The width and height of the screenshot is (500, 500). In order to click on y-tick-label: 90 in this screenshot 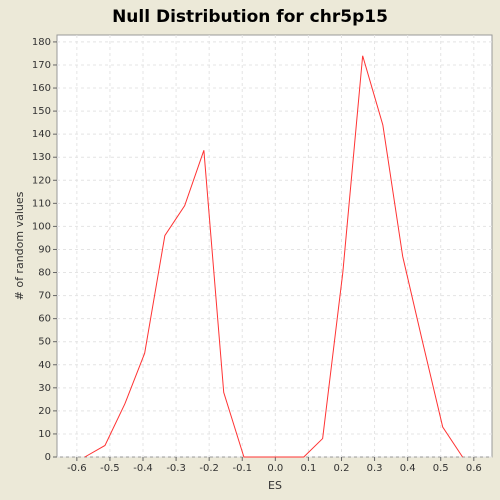, I will do `click(44, 249)`.